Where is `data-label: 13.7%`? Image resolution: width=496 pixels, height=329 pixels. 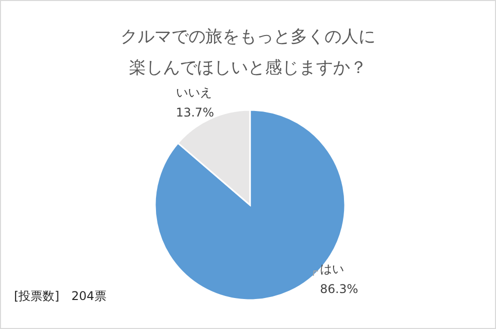 data-label: 13.7% is located at coordinates (195, 112).